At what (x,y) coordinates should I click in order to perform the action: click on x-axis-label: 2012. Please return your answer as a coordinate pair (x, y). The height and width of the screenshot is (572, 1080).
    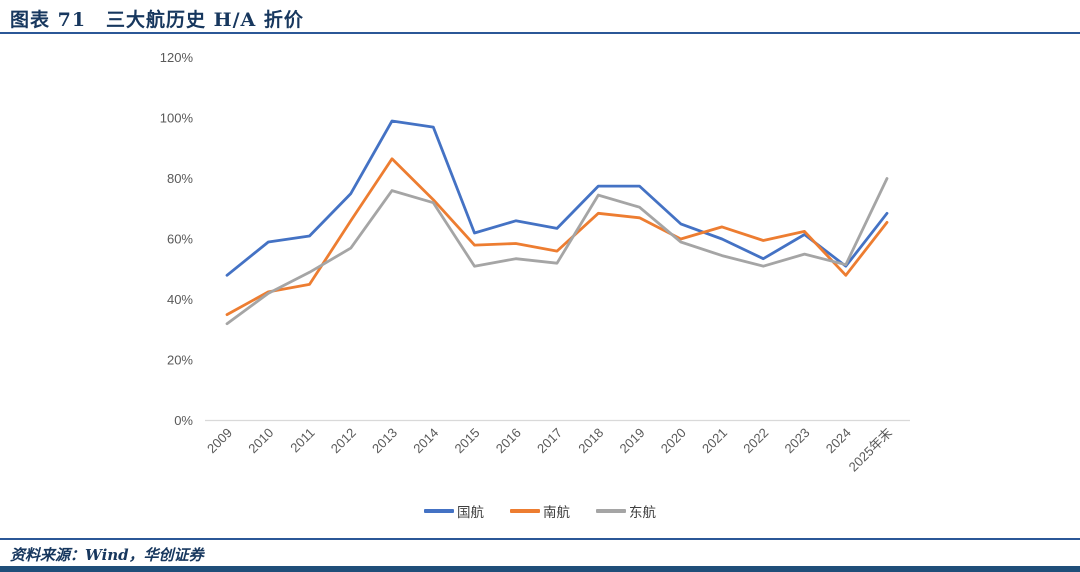
    Looking at the image, I should click on (343, 440).